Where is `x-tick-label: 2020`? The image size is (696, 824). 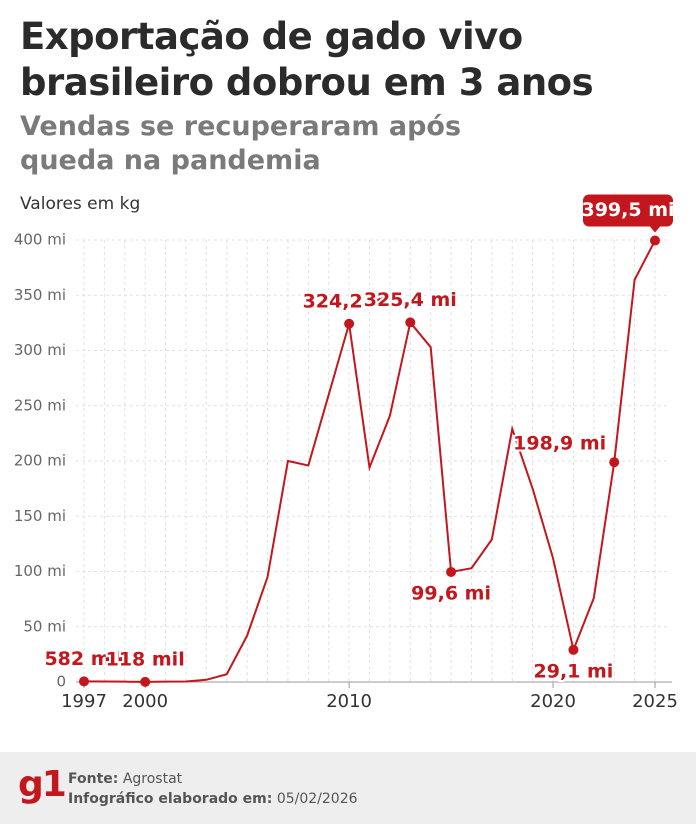
x-tick-label: 2020 is located at coordinates (553, 701).